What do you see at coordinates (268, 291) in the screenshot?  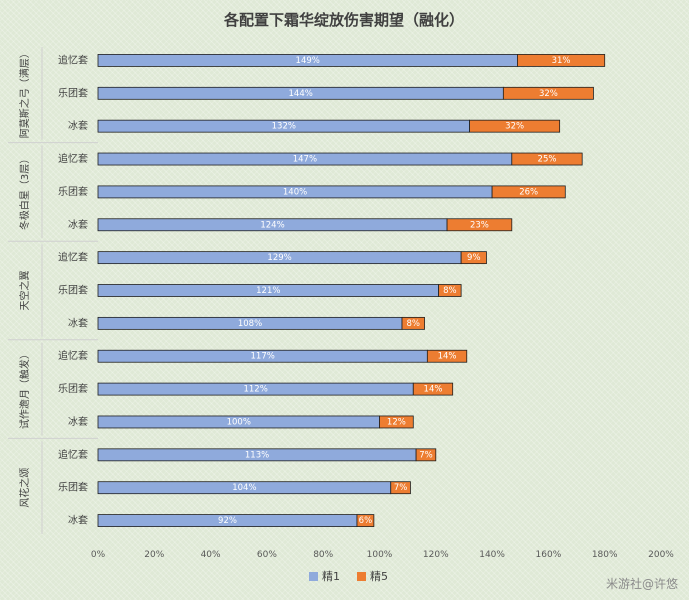 I see `data-label: 121%` at bounding box center [268, 291].